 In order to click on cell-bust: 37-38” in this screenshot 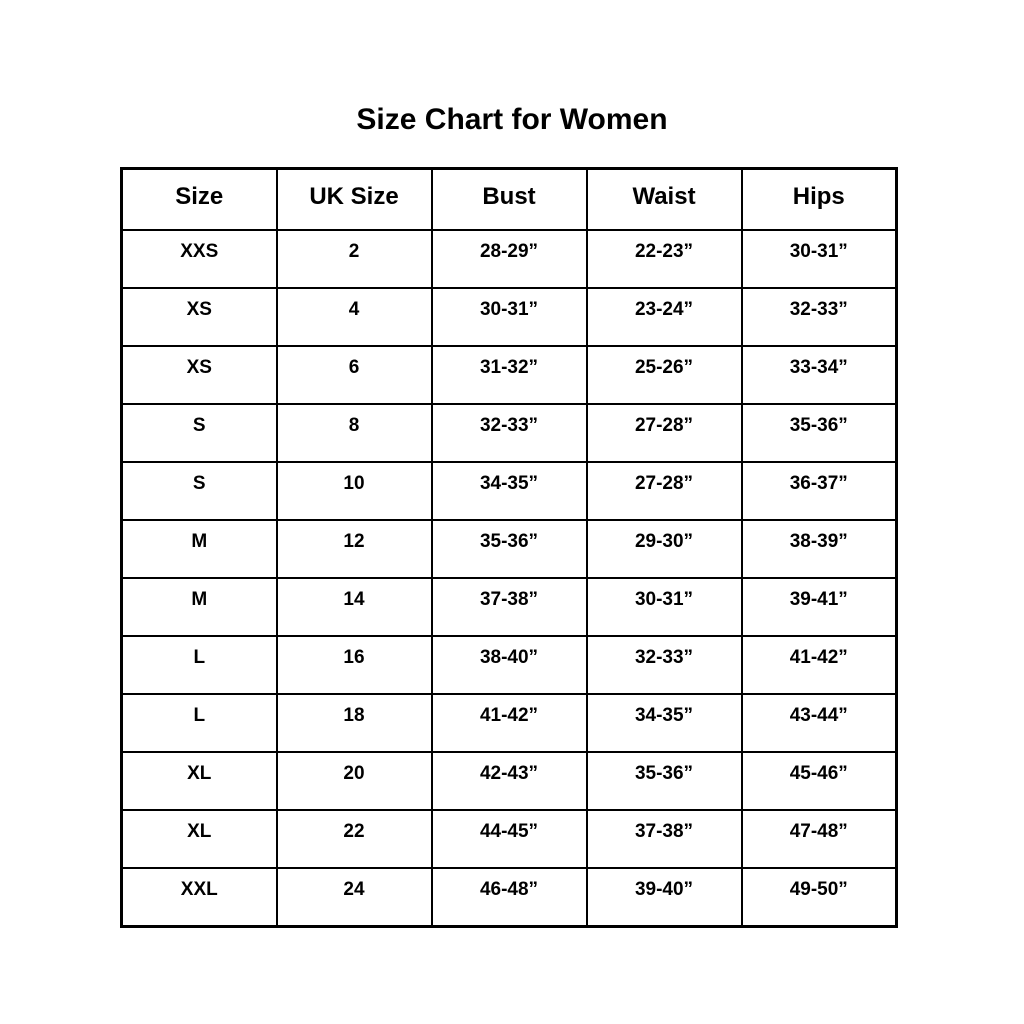, I will do `click(509, 607)`.